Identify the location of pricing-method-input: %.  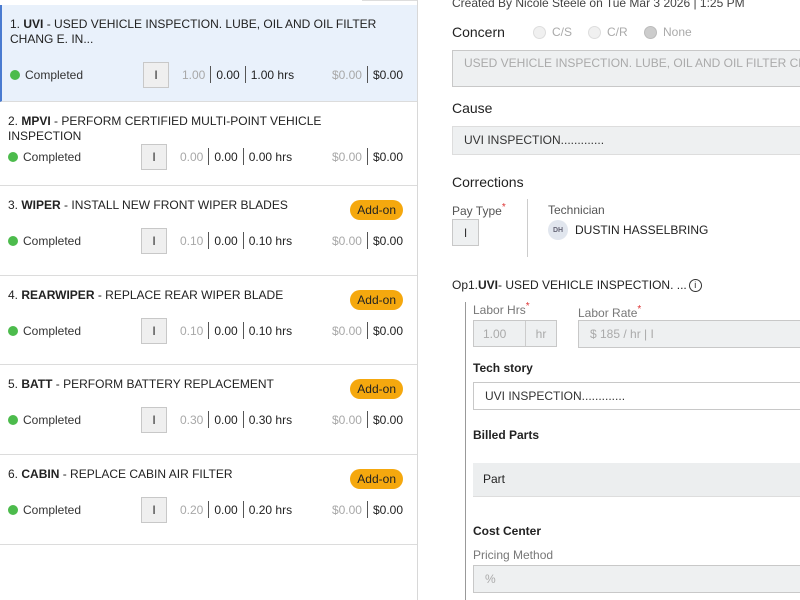
(636, 579).